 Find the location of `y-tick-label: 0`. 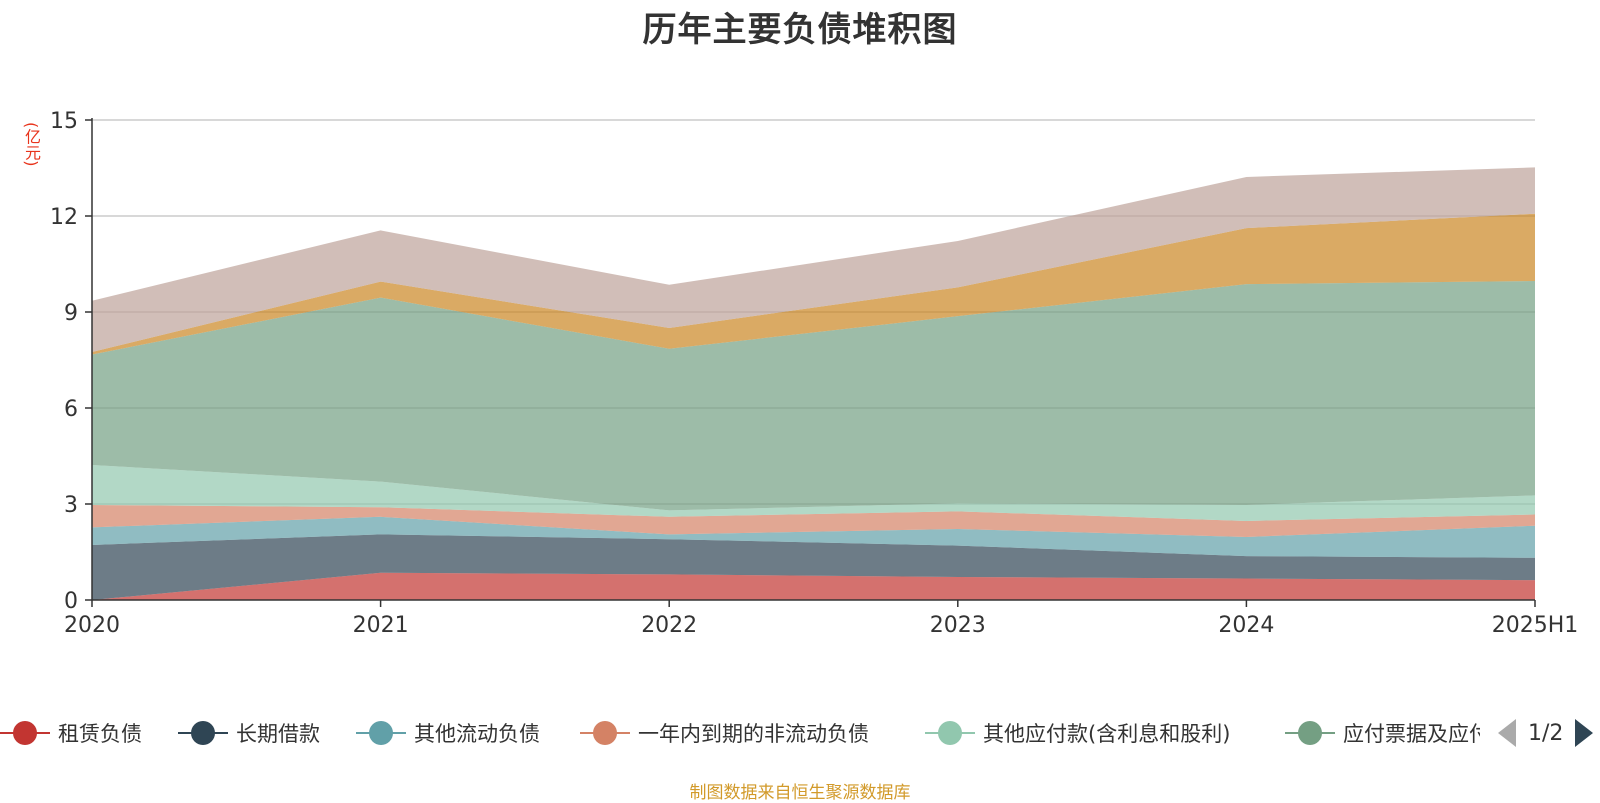

y-tick-label: 0 is located at coordinates (71, 601).